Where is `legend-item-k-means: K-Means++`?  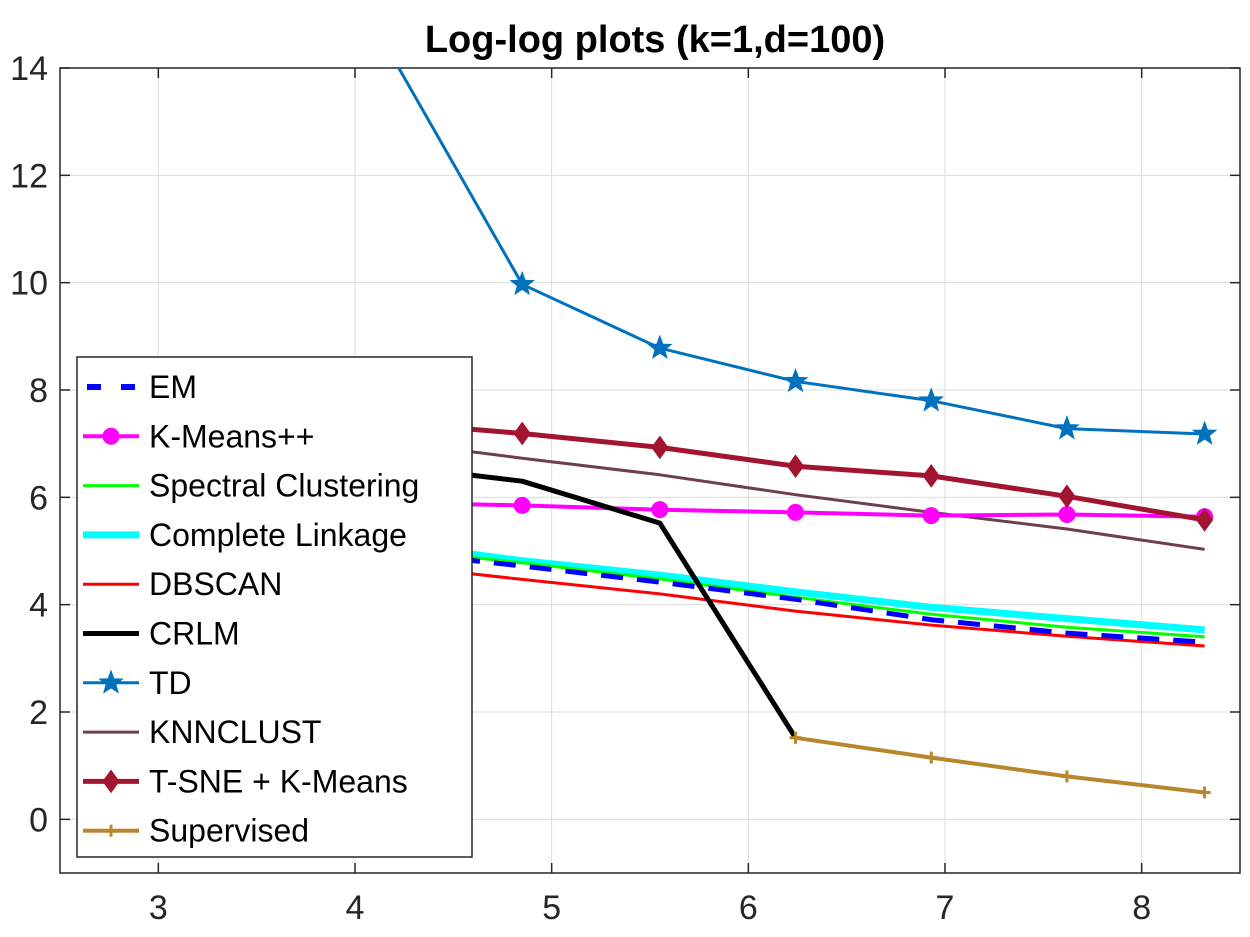
legend-item-k-means: K-Means++ is located at coordinates (198, 436).